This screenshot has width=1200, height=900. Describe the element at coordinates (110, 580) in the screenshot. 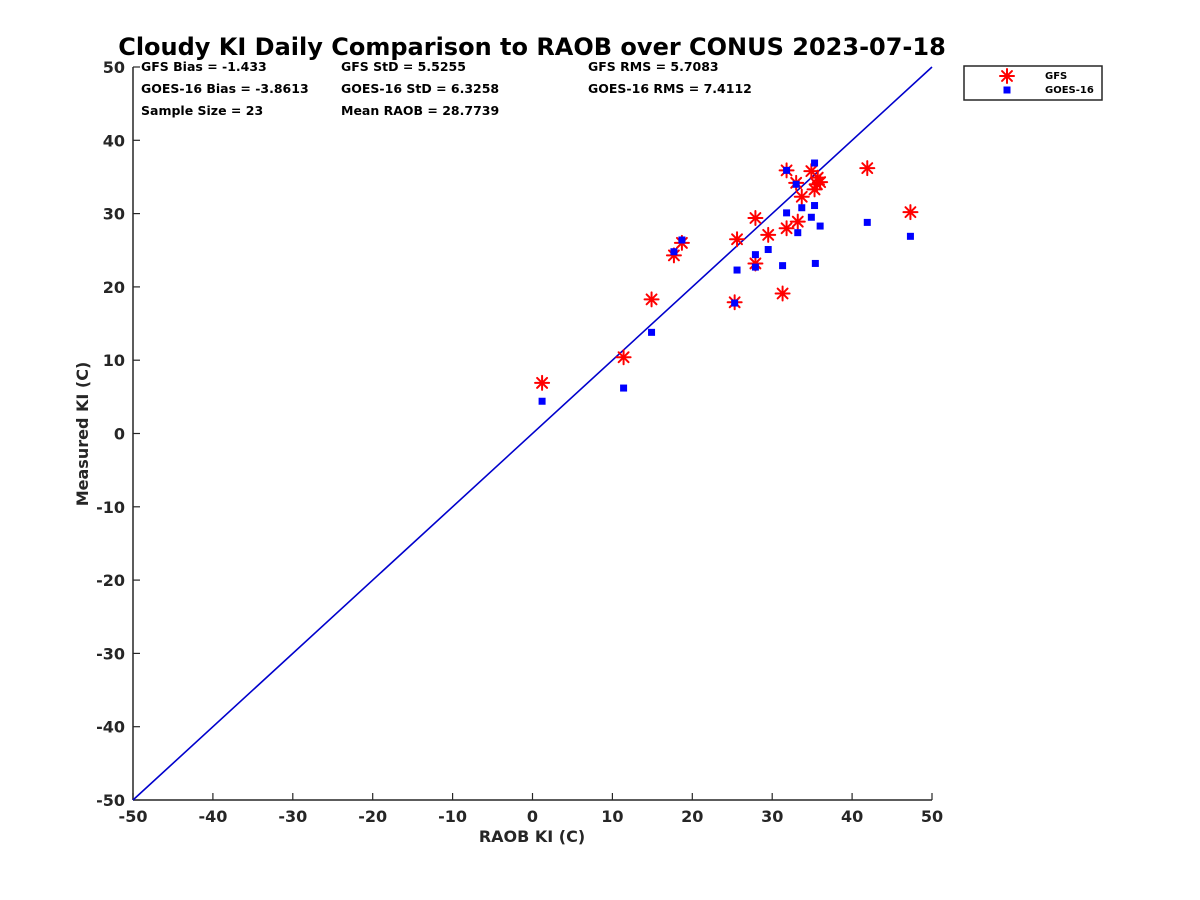

I see `y-tick-label: -20` at that location.